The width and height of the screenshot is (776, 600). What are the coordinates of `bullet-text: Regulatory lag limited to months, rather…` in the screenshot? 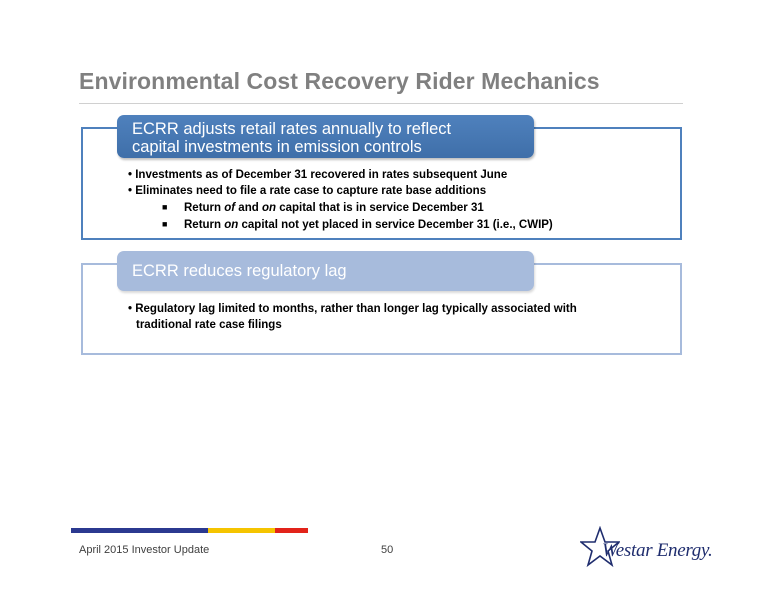 It's located at (356, 309).